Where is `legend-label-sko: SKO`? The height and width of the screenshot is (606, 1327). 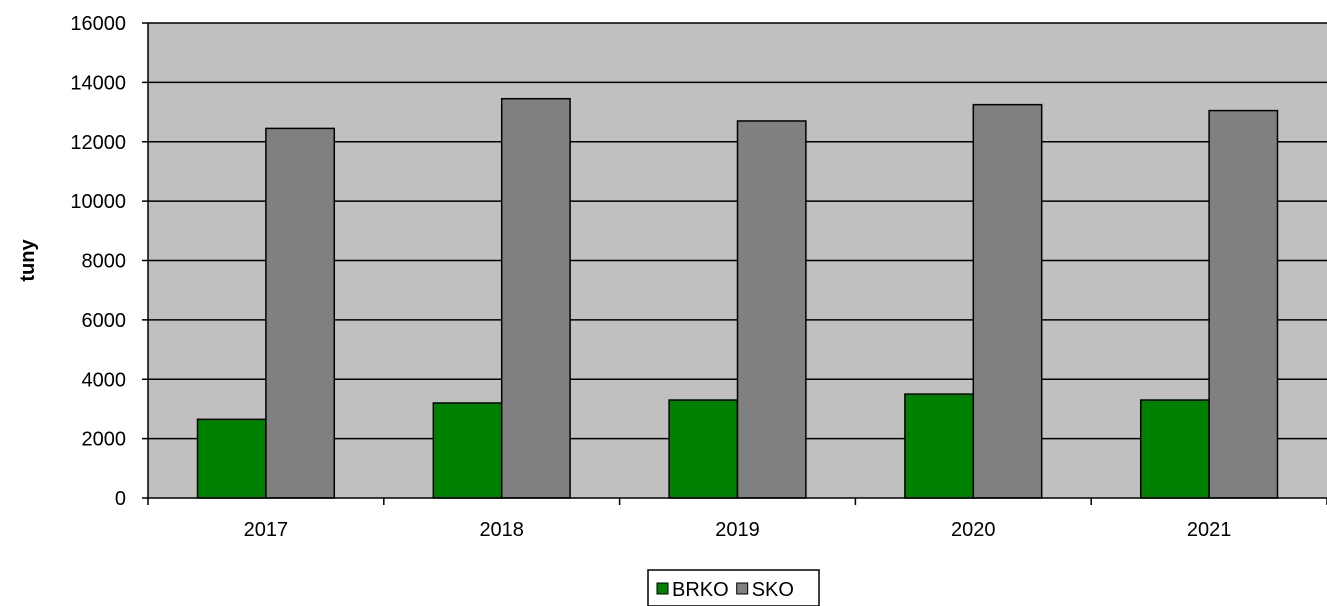 legend-label-sko: SKO is located at coordinates (773, 590).